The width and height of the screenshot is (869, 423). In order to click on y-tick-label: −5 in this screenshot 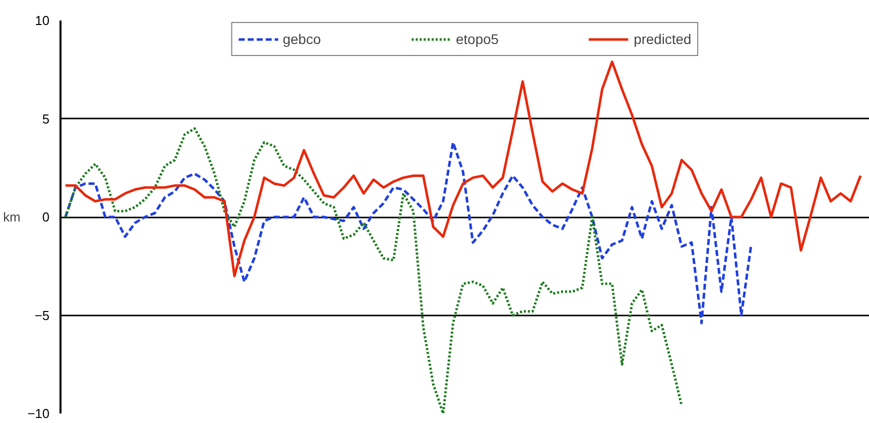, I will do `click(42, 315)`.